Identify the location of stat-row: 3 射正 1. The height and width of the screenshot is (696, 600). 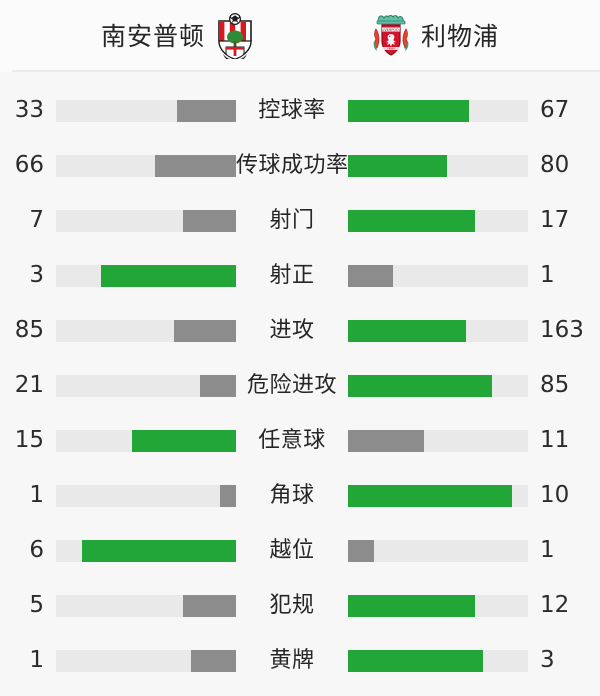
(300, 275).